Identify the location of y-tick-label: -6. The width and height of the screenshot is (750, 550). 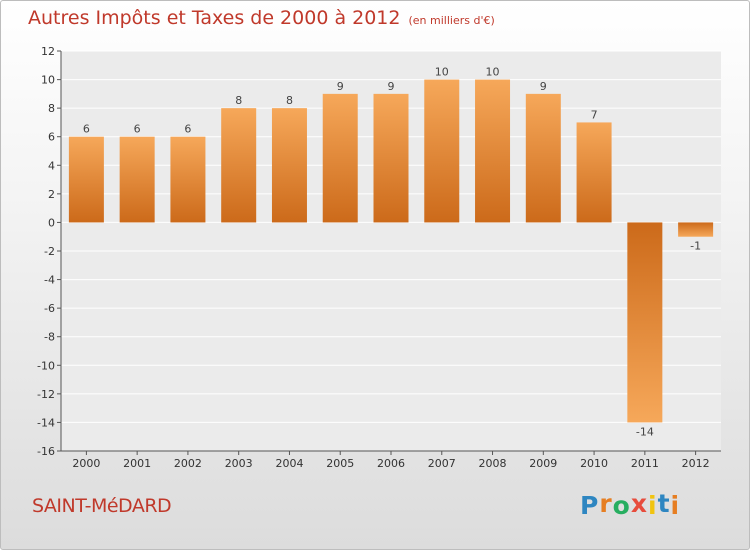
(49, 308).